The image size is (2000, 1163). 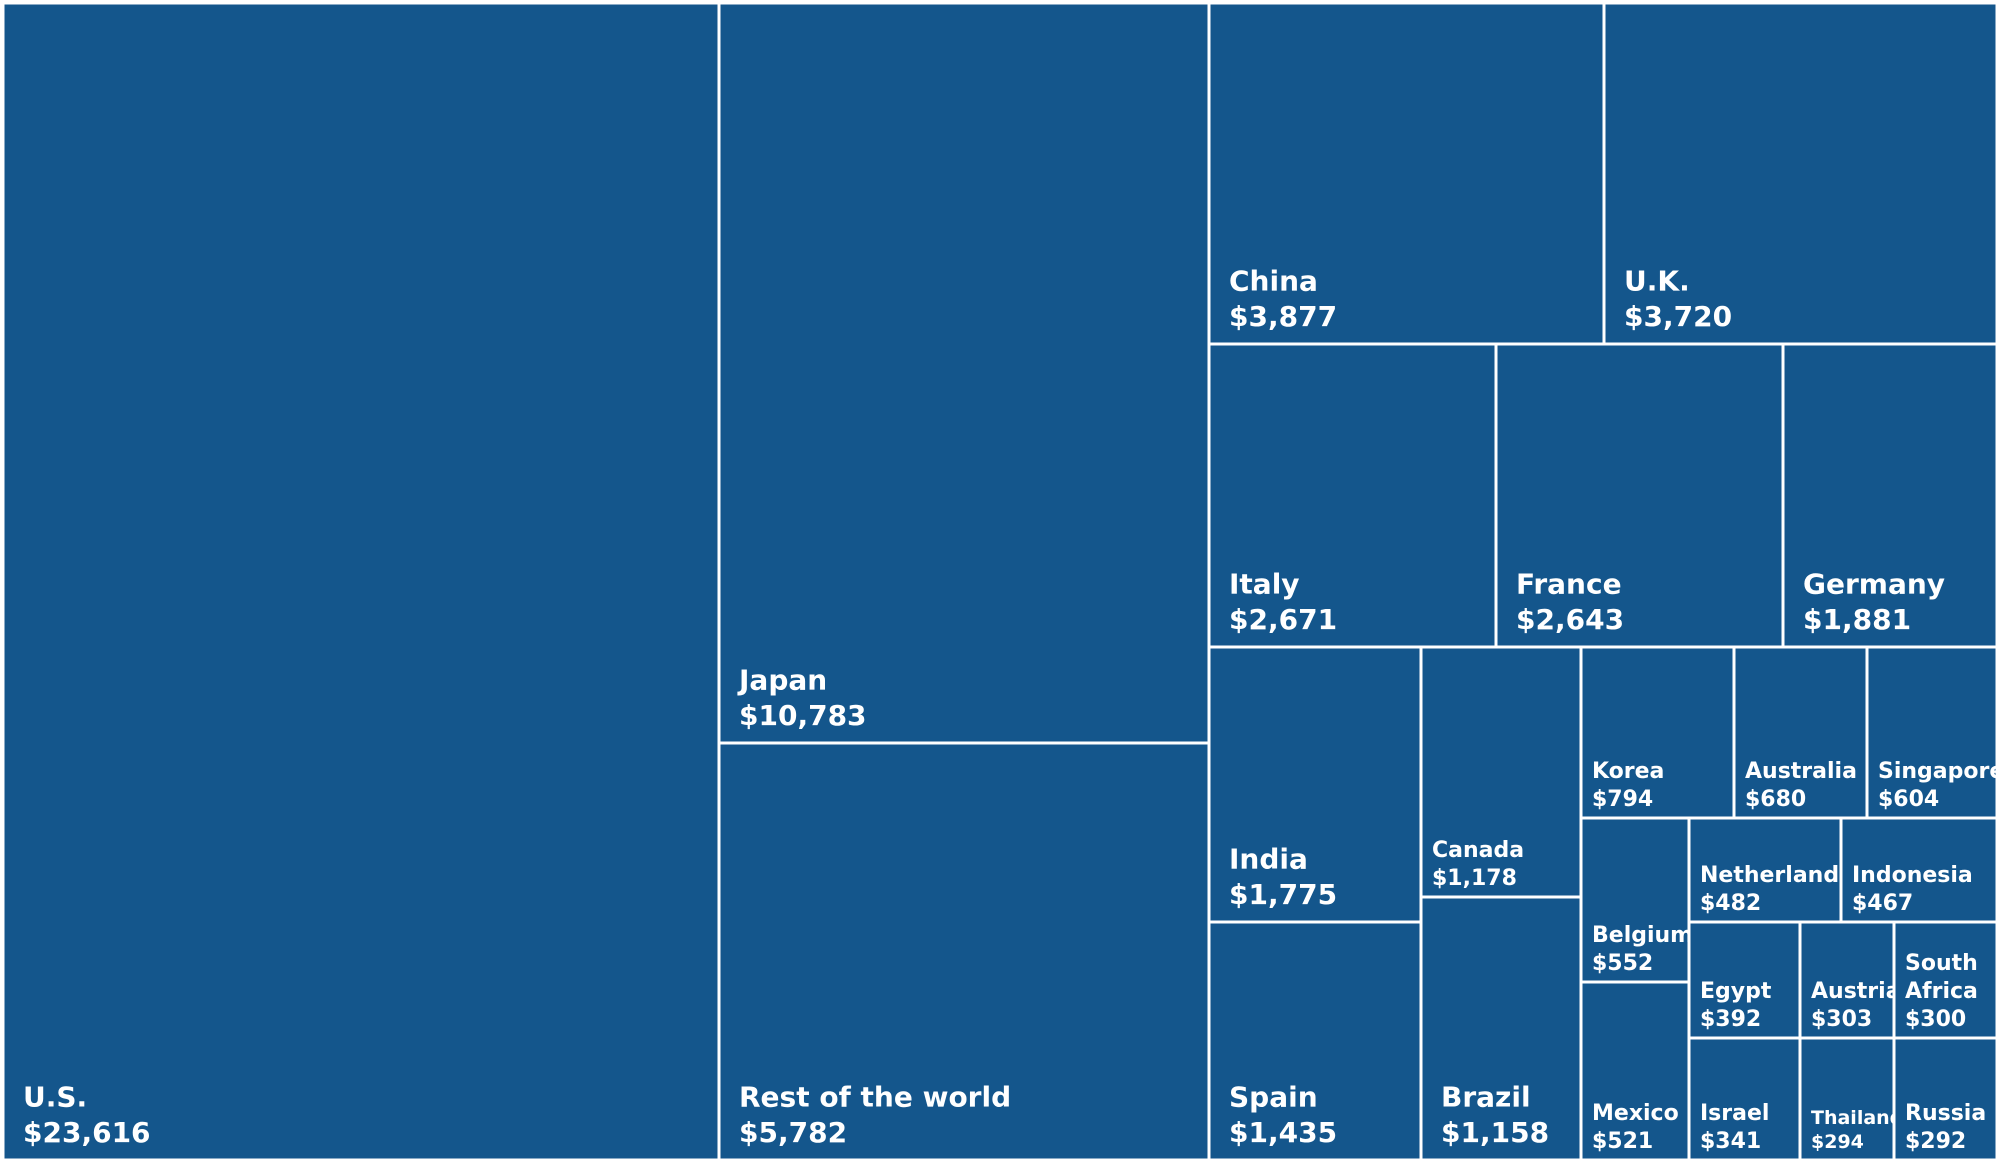 I want to click on tile-russia: Russia $292, so click(x=1945, y=1099).